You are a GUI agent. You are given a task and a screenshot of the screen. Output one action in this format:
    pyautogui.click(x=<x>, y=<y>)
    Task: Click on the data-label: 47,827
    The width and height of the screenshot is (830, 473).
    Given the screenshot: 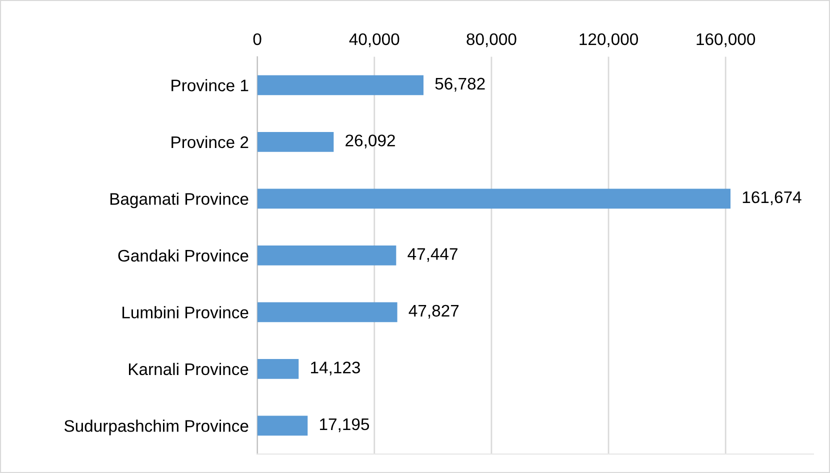 What is the action you would take?
    pyautogui.click(x=433, y=311)
    